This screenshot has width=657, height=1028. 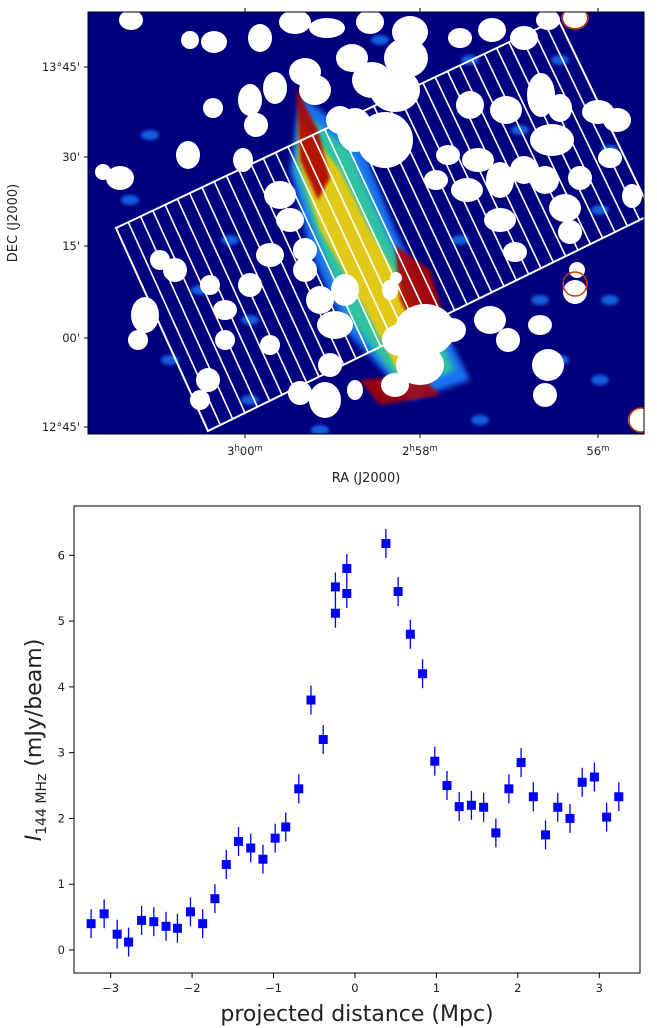 I want to click on y-tick-label: 5, so click(x=61, y=621).